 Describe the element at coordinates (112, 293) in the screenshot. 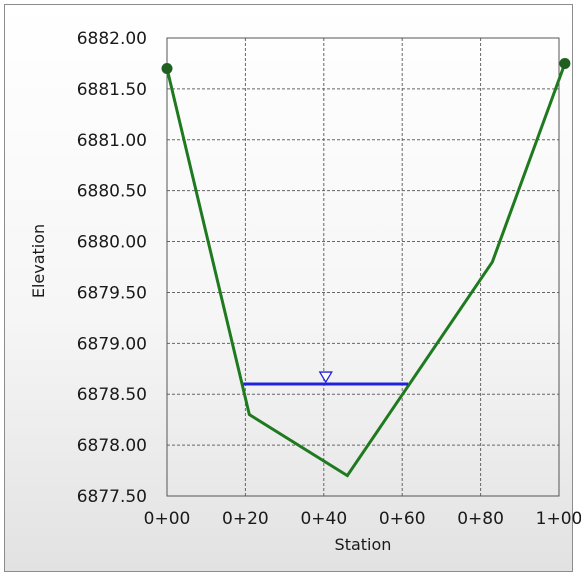

I see `y-tick-label: 6879.50` at that location.